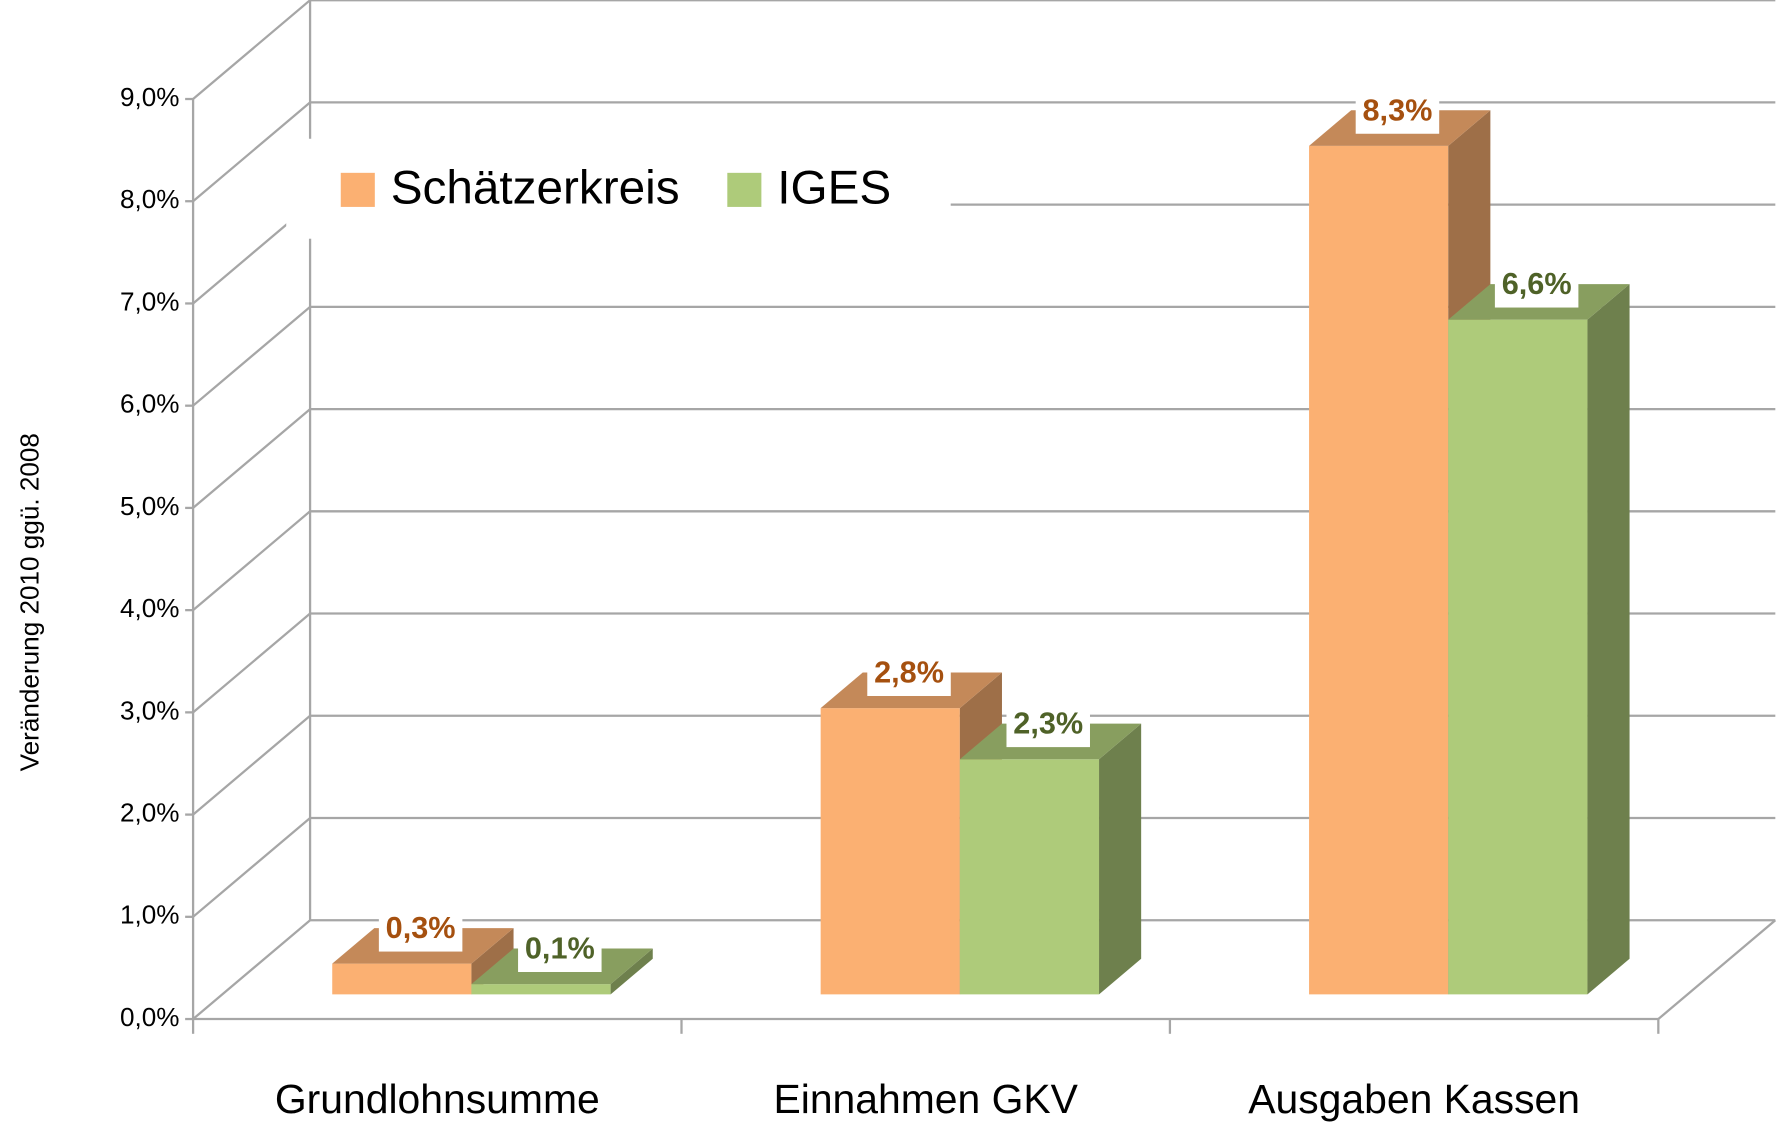  I want to click on y-tick-label: 2,0%, so click(150, 812).